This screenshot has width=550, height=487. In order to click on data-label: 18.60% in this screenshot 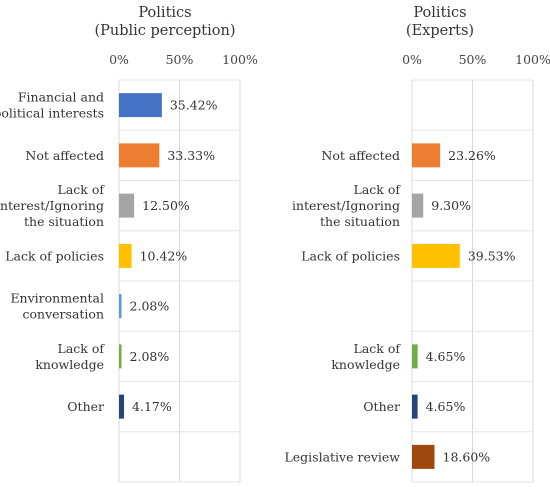, I will do `click(467, 456)`.